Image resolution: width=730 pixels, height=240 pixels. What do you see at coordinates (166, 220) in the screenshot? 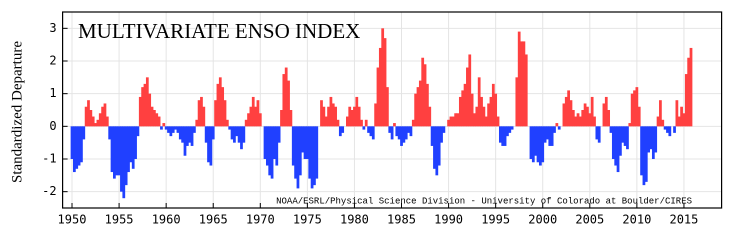
I see `x-tick-label: 1960` at bounding box center [166, 220].